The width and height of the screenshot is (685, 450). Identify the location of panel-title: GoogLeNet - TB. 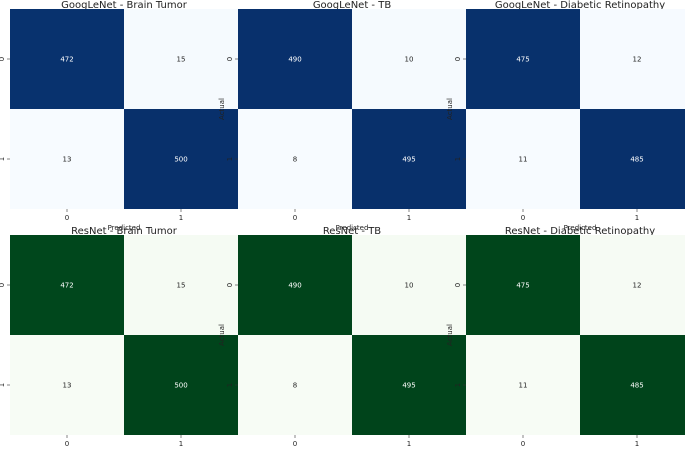
(352, 5).